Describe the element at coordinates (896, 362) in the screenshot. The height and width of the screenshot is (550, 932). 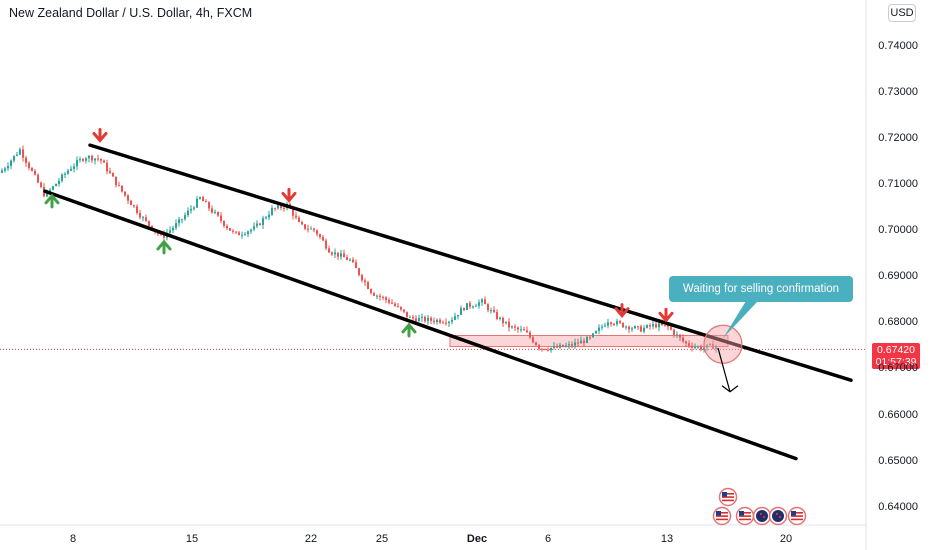
I see `bar-countdown: 01:57:39` at that location.